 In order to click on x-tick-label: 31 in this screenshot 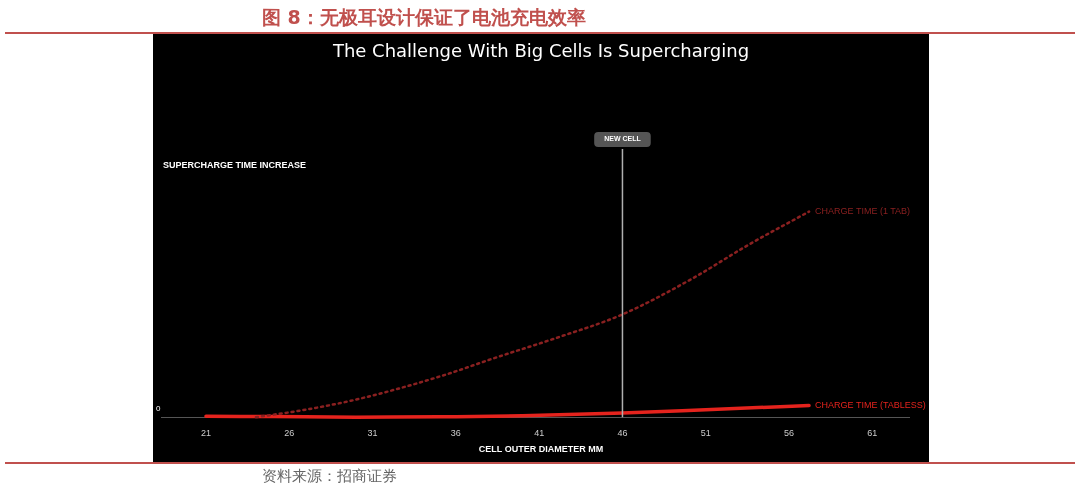, I will do `click(372, 433)`.